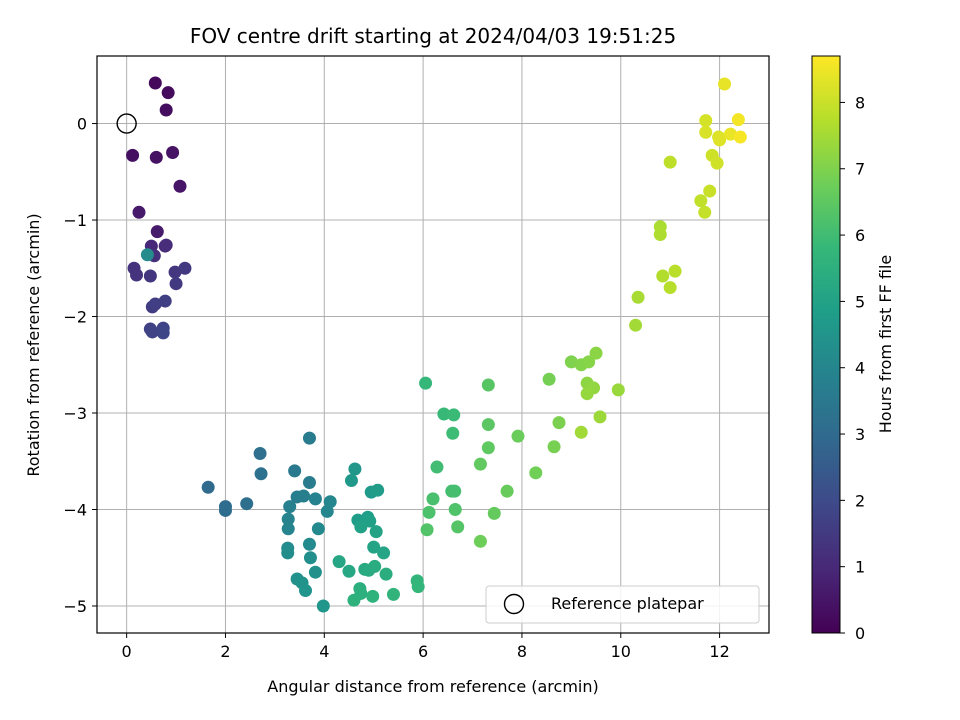 This screenshot has height=720, width=960. What do you see at coordinates (127, 651) in the screenshot?
I see `x-tick-label: 0` at bounding box center [127, 651].